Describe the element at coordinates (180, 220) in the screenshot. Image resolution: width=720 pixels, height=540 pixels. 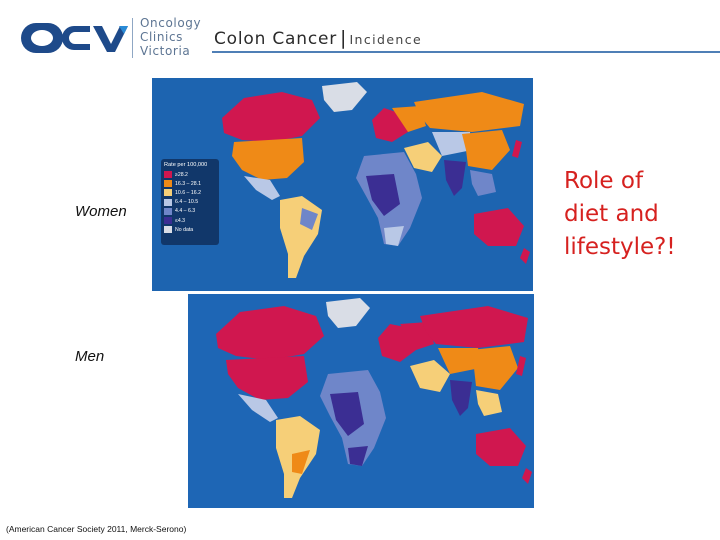
I see `legend-label: ≤4.3` at that location.